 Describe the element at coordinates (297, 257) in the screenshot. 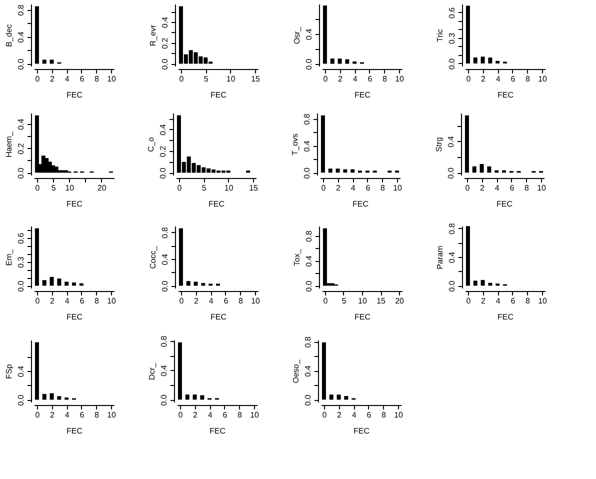

I see `y-axis-title: Tox_` at that location.